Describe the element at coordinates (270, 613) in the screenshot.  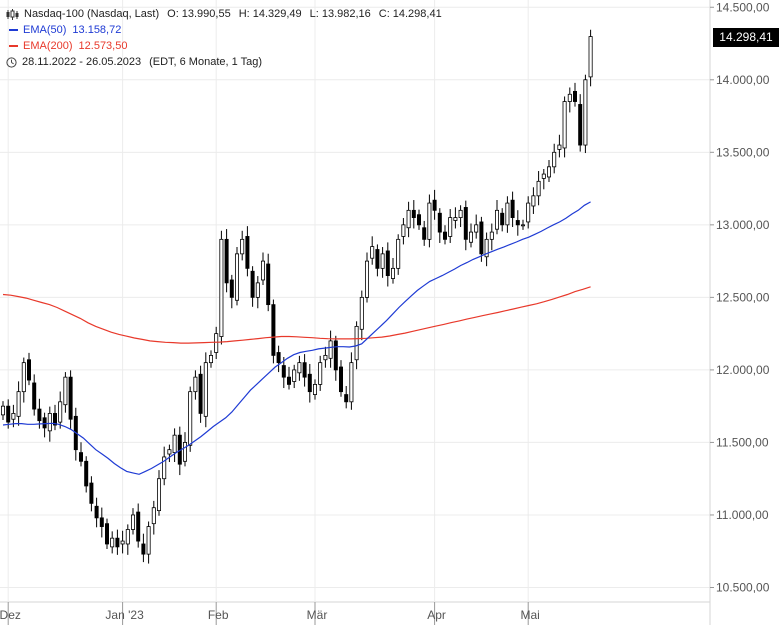
I see `time-axis: Dez Jan '23 Feb Mär Apr Mai` at that location.